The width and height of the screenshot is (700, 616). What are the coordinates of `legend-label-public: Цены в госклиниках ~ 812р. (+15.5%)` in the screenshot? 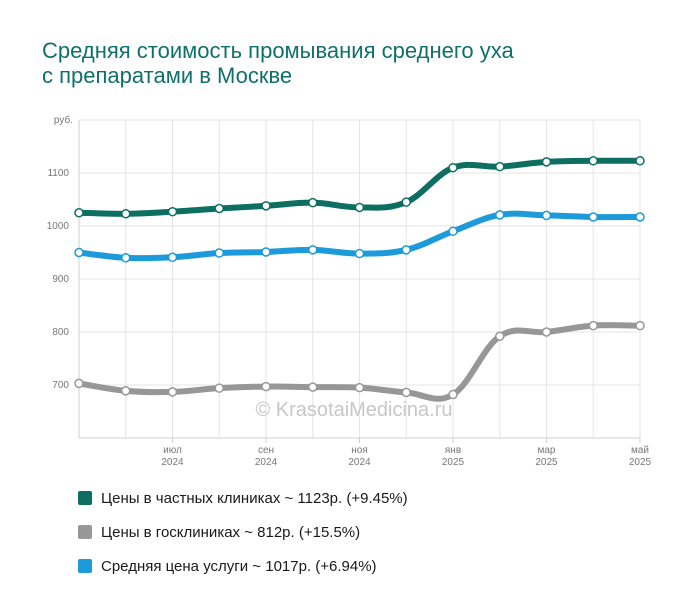 It's located at (231, 532).